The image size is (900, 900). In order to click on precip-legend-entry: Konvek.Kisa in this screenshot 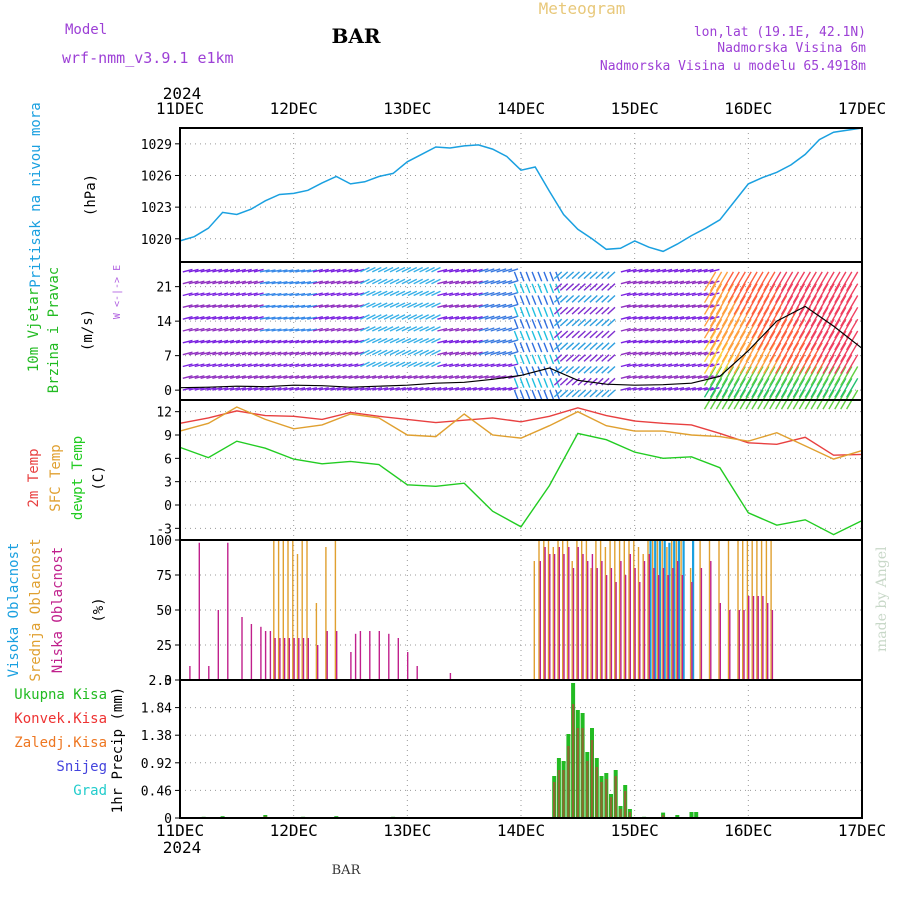, I will do `click(60, 719)`.